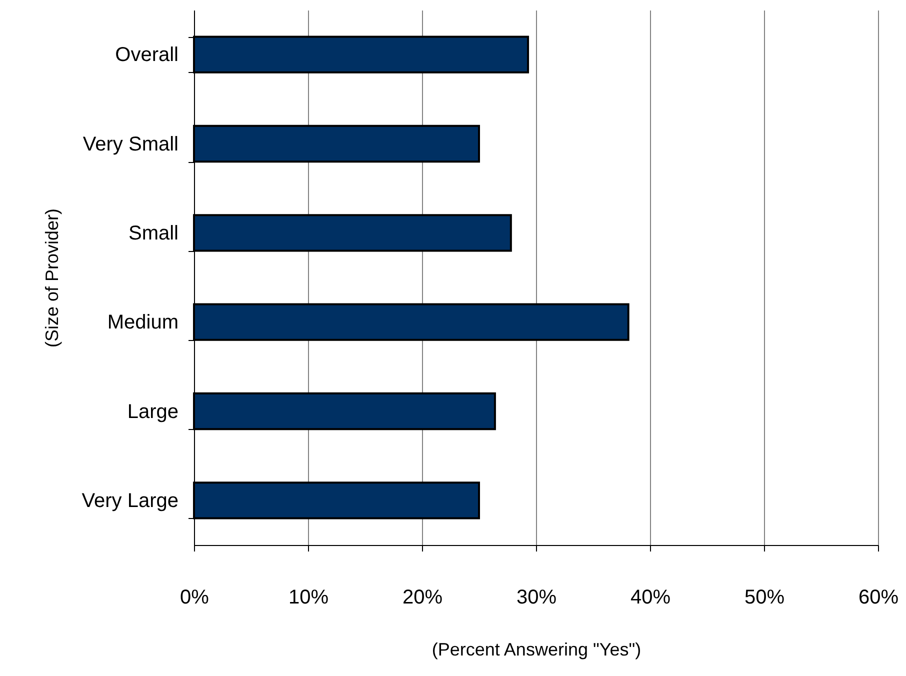 The width and height of the screenshot is (906, 676). Describe the element at coordinates (650, 597) in the screenshot. I see `x-tick-label: 40%` at that location.